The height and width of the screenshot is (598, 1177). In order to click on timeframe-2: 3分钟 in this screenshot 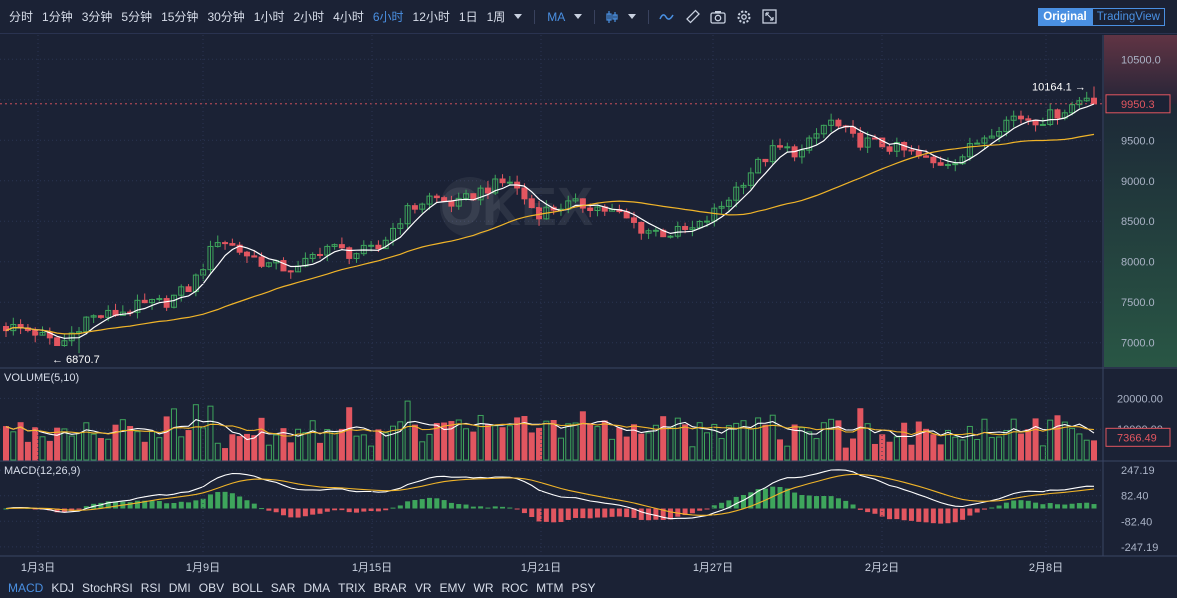, I will do `click(97, 17)`.